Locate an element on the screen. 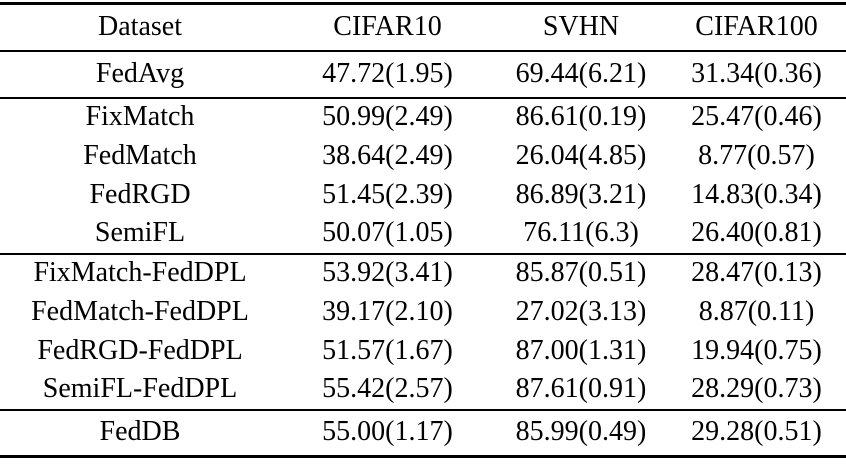 This screenshot has height=467, width=846. value-cell: 25.47(0.46) is located at coordinates (756, 117).